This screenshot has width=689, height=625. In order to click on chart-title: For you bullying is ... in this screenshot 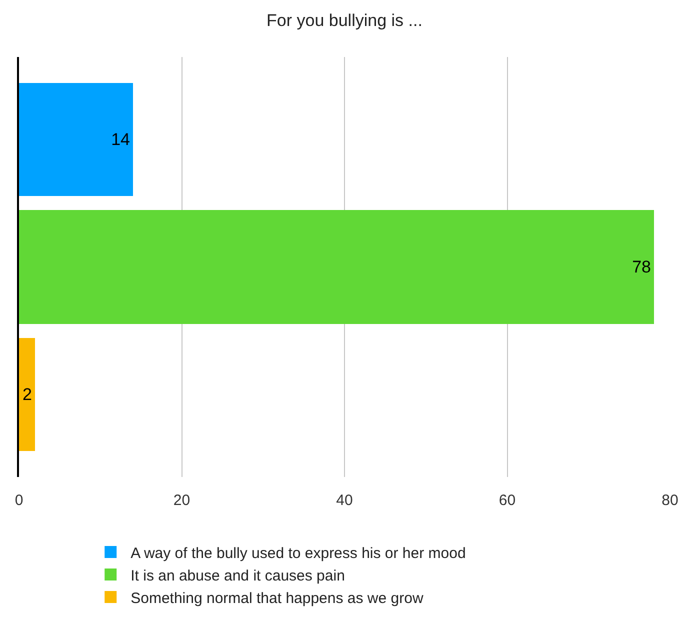, I will do `click(344, 20)`.